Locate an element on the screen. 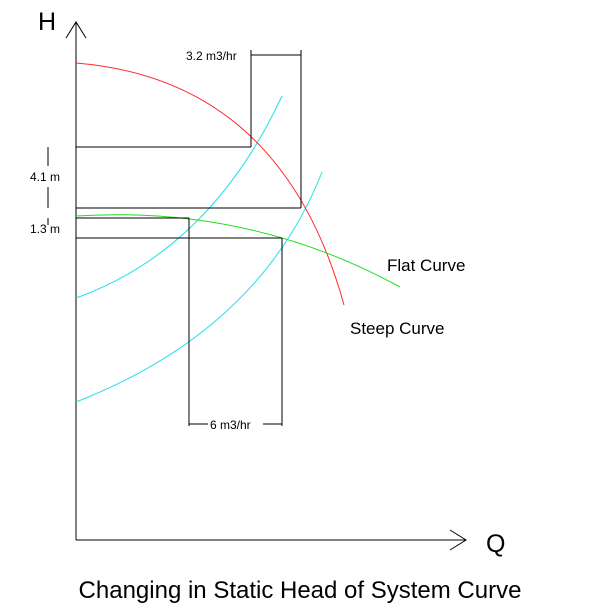  system-curve-upper is located at coordinates (179, 197).